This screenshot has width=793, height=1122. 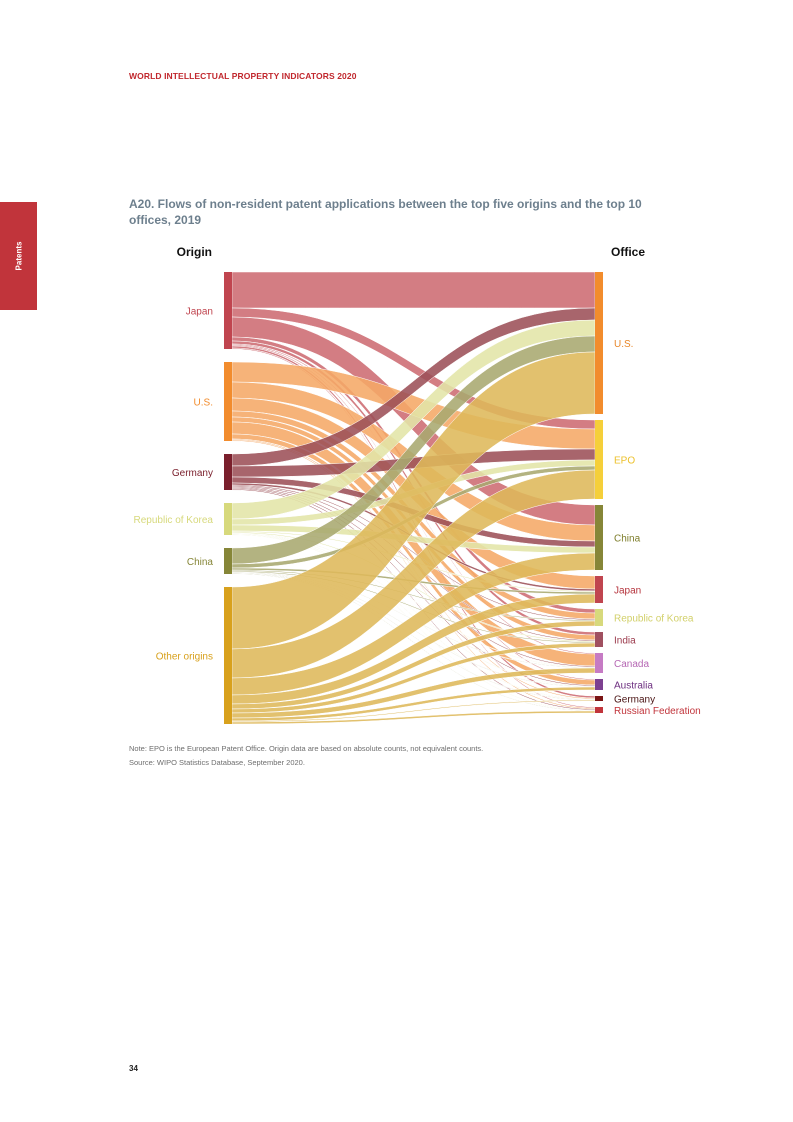 What do you see at coordinates (184, 657) in the screenshot?
I see `origin-label-other-origins: Other origins` at bounding box center [184, 657].